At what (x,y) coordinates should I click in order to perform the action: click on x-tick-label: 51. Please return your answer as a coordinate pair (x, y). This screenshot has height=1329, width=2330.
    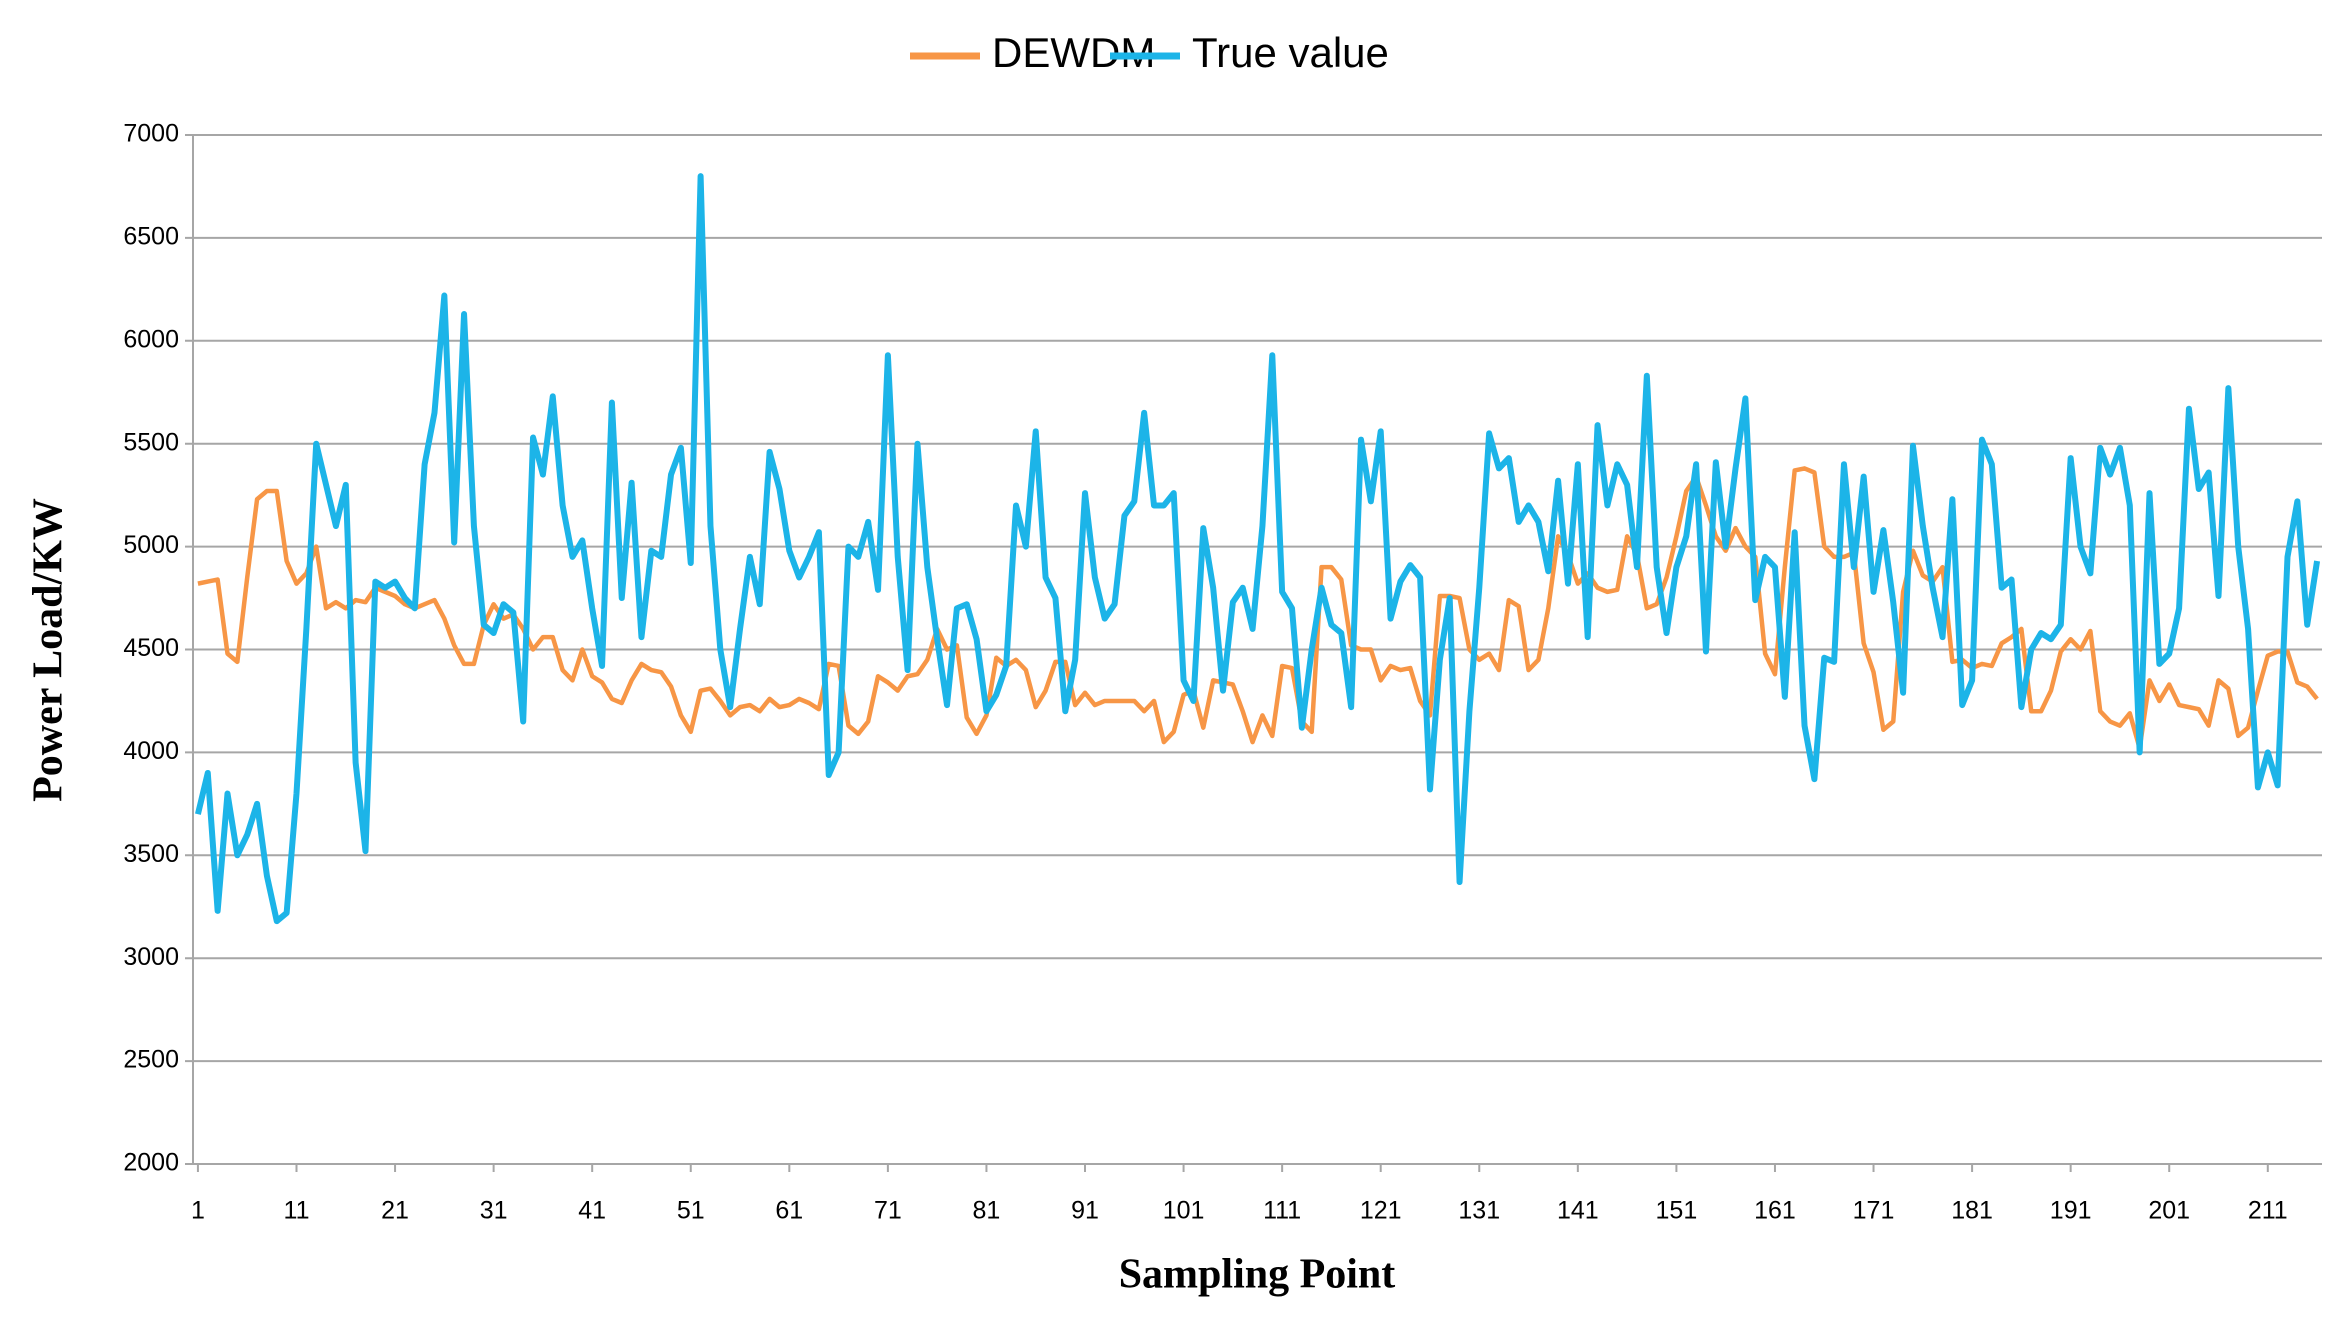
    Looking at the image, I should click on (691, 1211).